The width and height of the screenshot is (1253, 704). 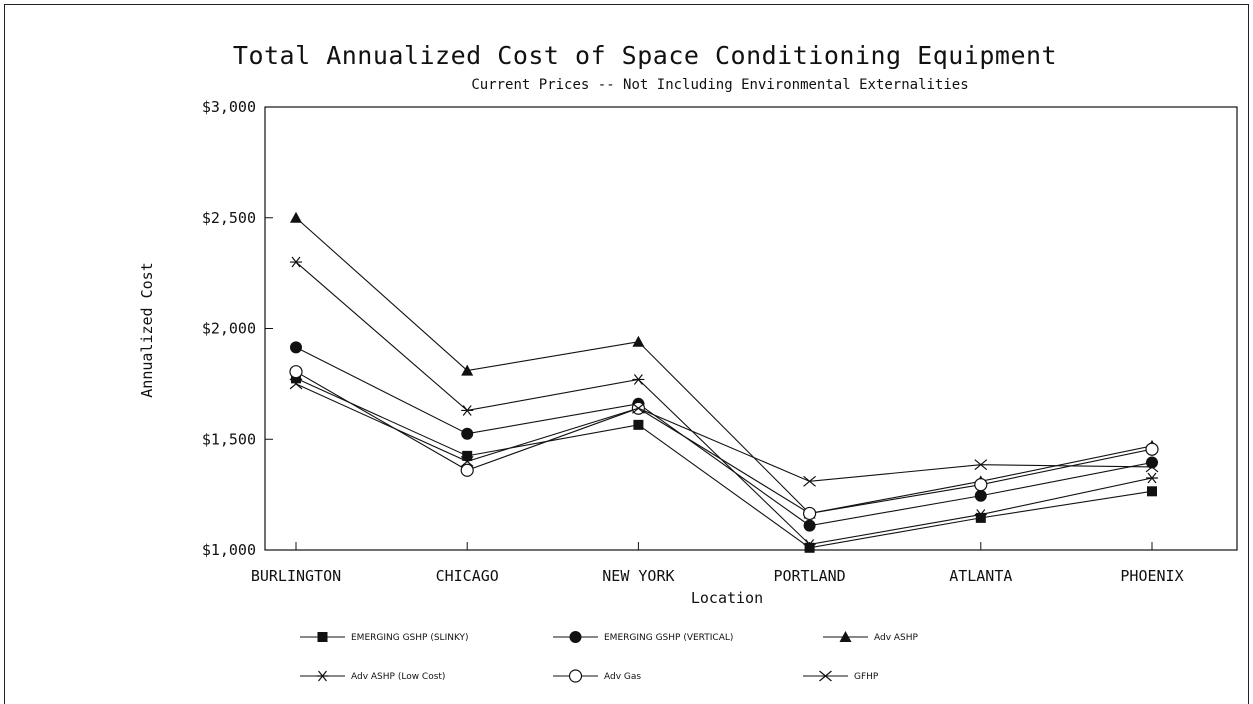 I want to click on y-tick-label: $2,500, so click(x=229, y=218).